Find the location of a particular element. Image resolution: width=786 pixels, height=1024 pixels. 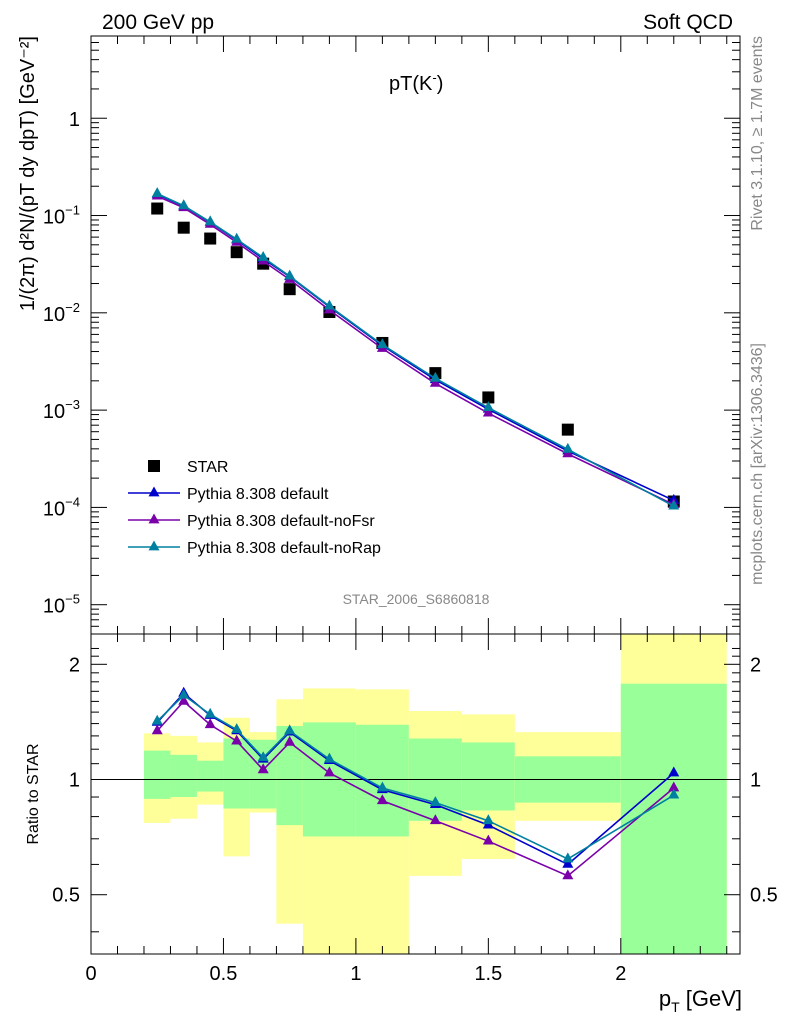

ratio-y-tick-label-right: 1 is located at coordinates (755, 781).